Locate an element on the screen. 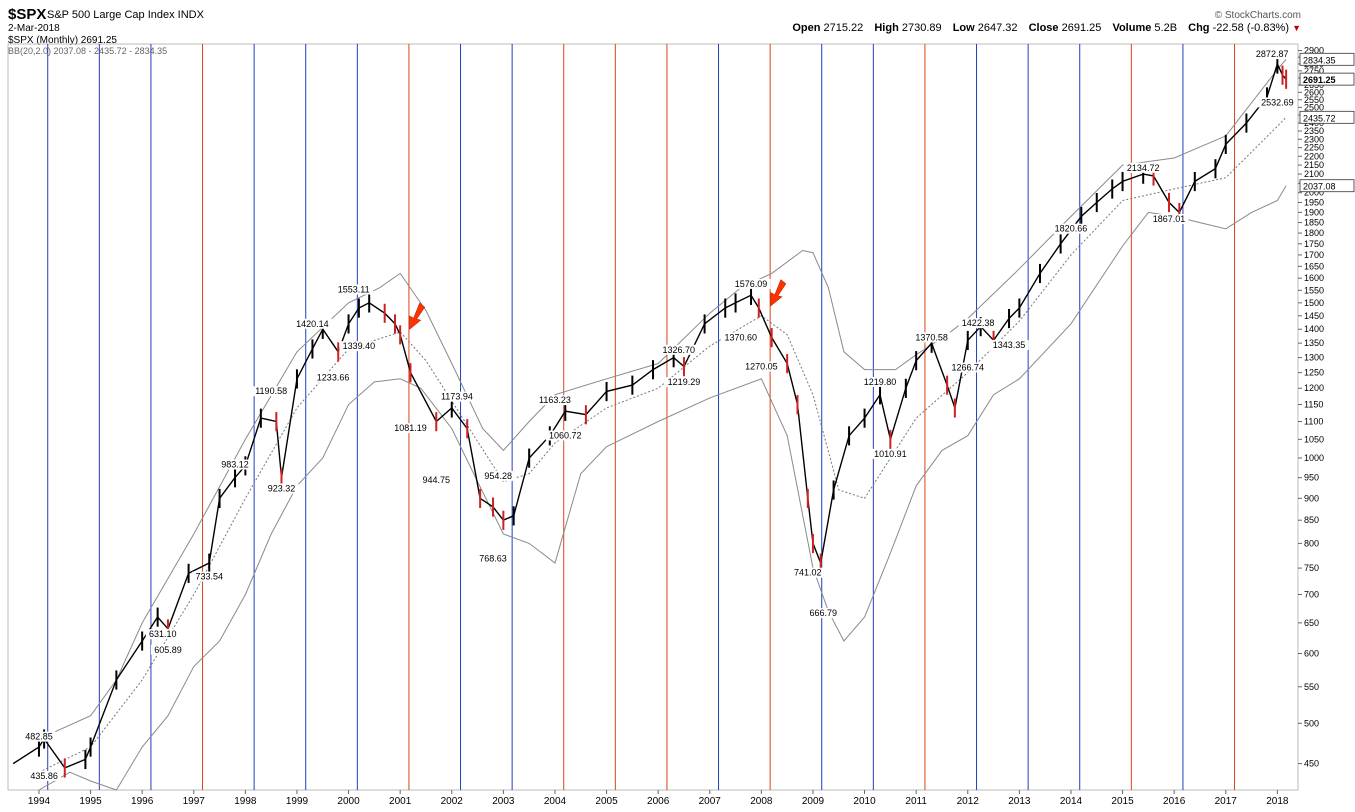 This screenshot has width=1355, height=812. x-tick-label: 2018 is located at coordinates (1277, 801).